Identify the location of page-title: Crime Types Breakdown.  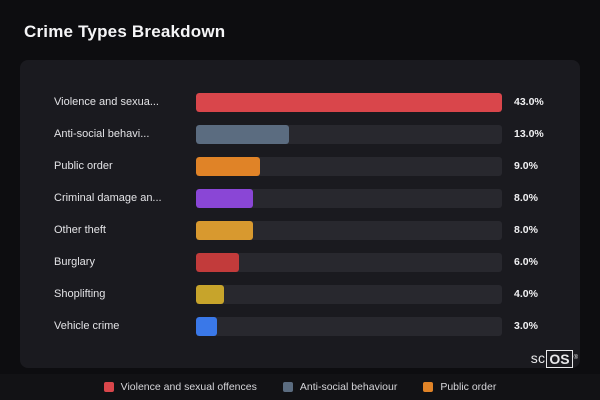
(125, 31).